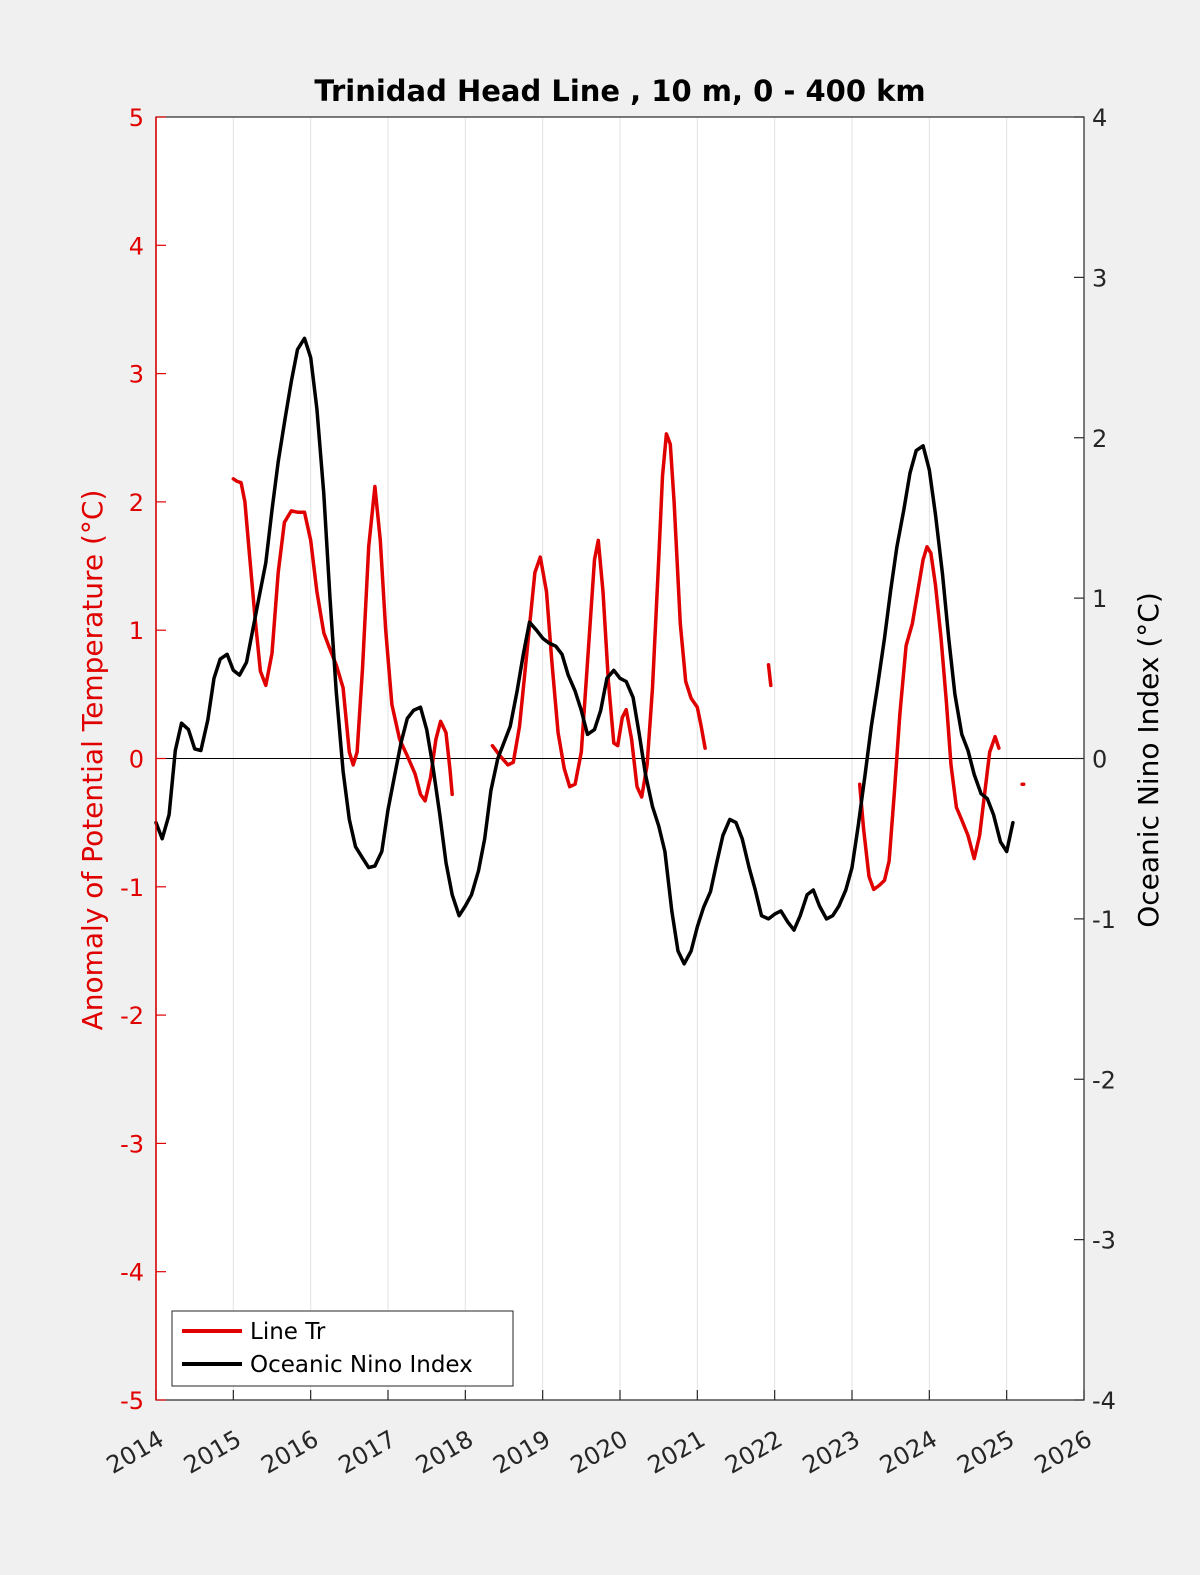 The height and width of the screenshot is (1575, 1200). Describe the element at coordinates (1099, 439) in the screenshot. I see `y-right-tick-label-2: 2` at that location.